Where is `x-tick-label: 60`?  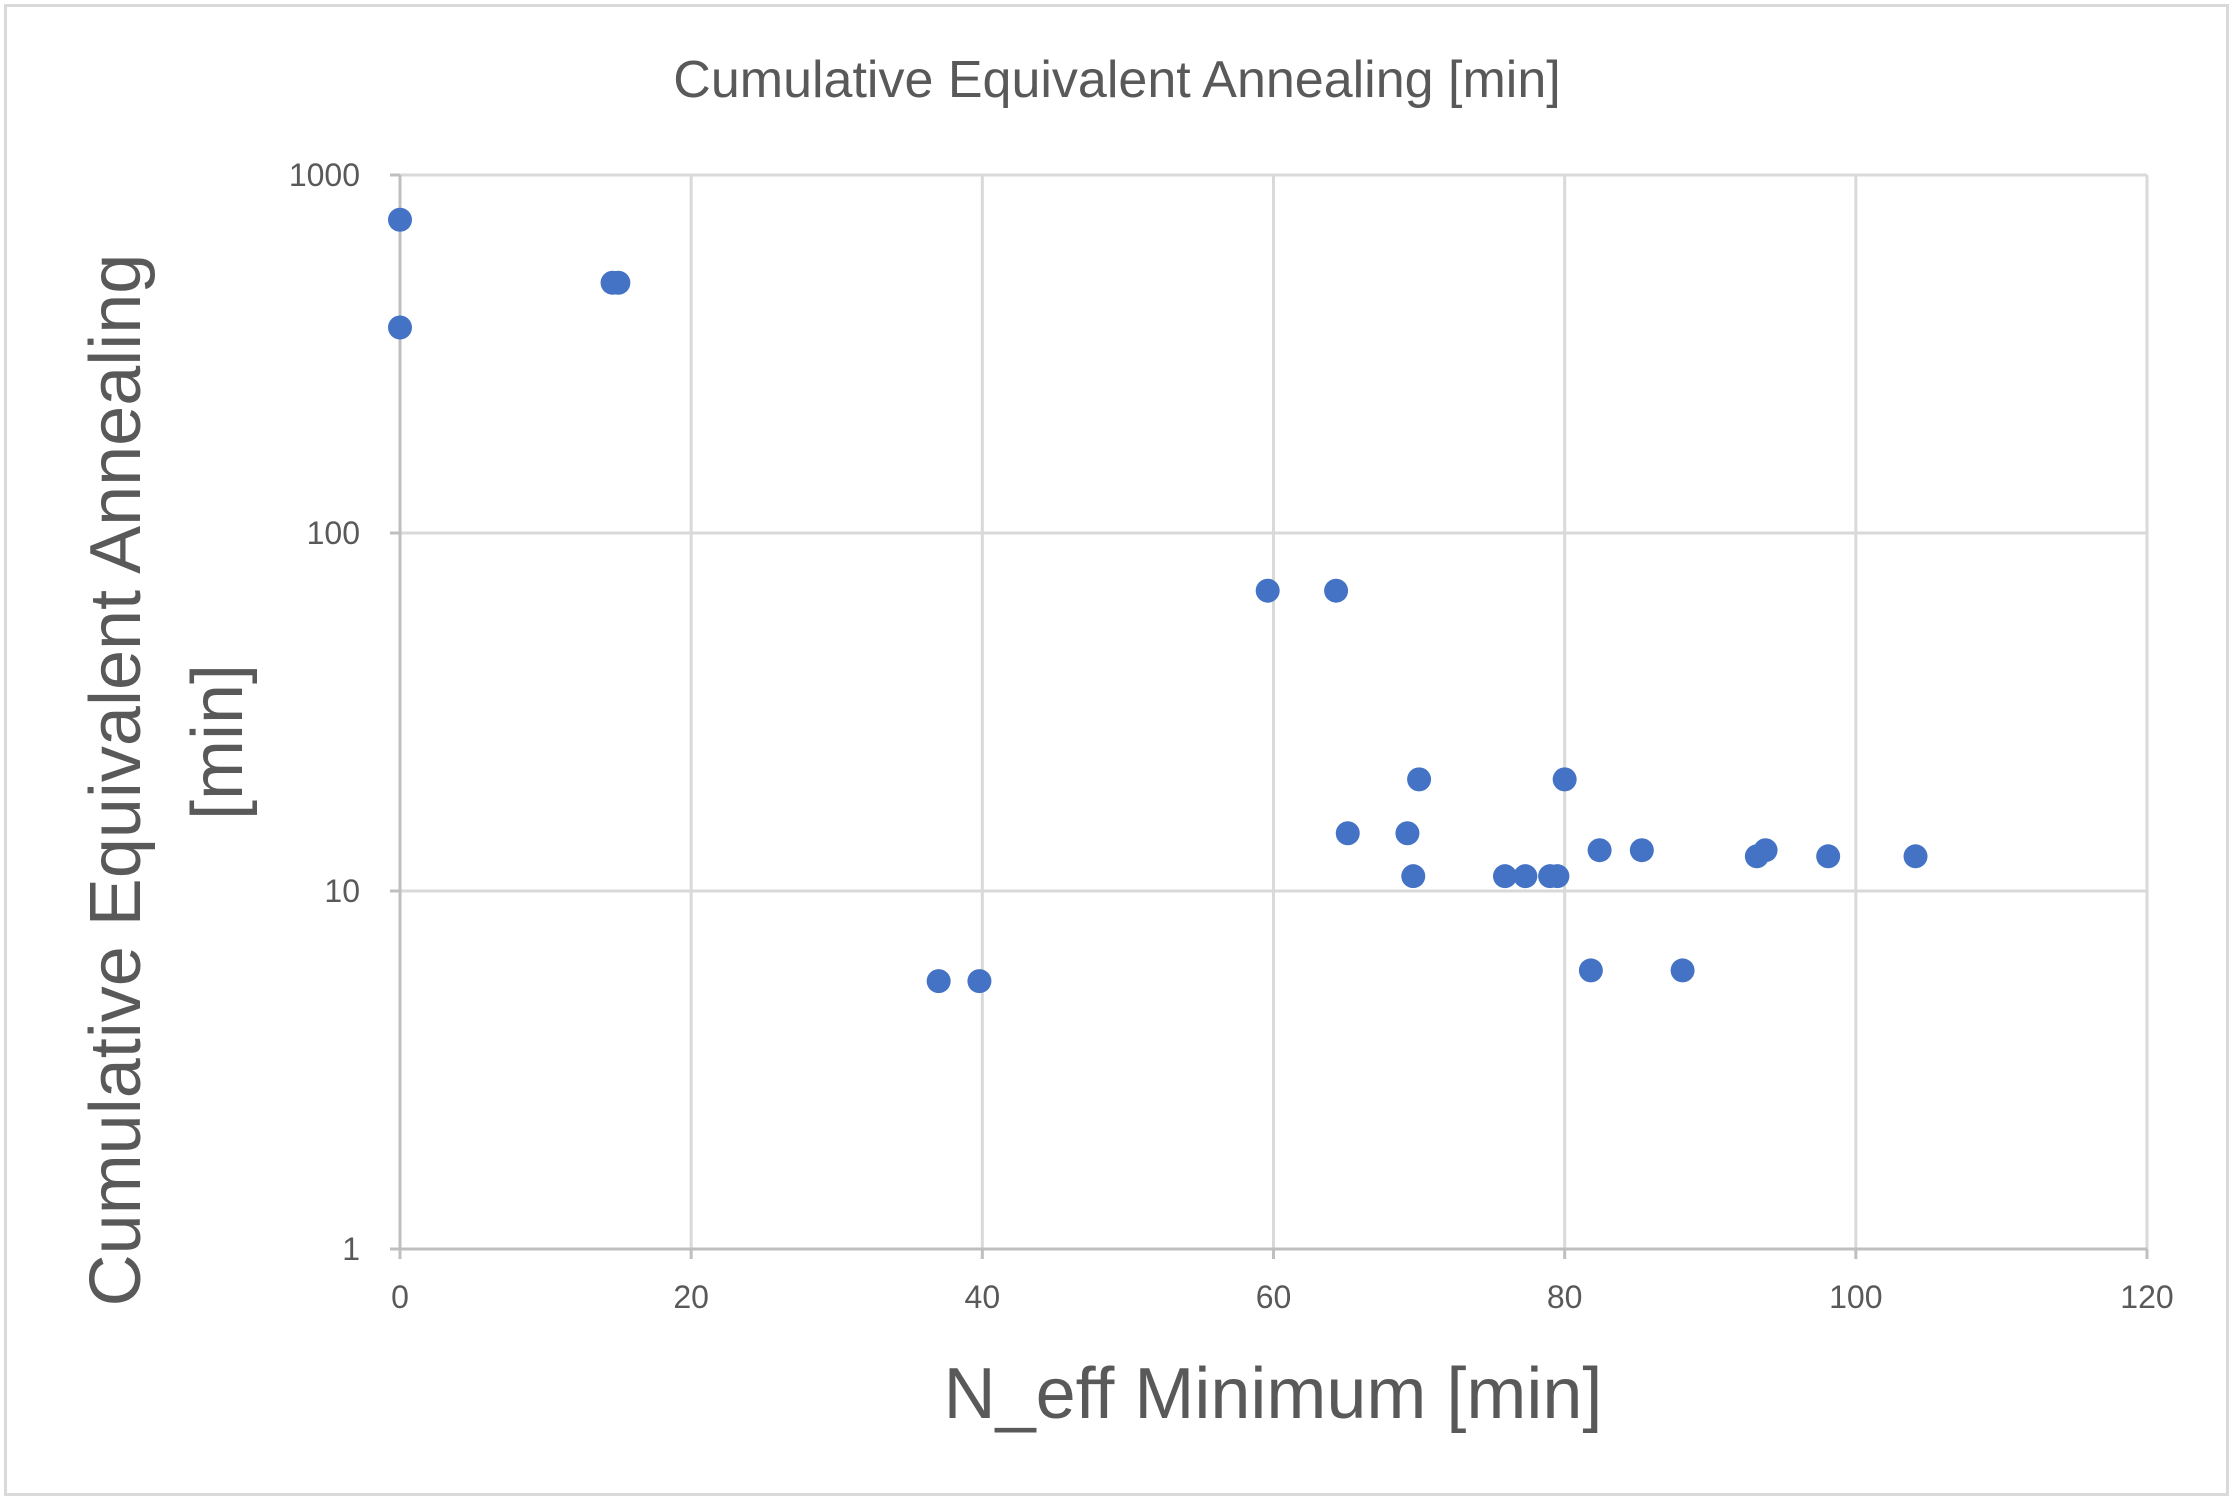 x-tick-label: 60 is located at coordinates (1274, 1297).